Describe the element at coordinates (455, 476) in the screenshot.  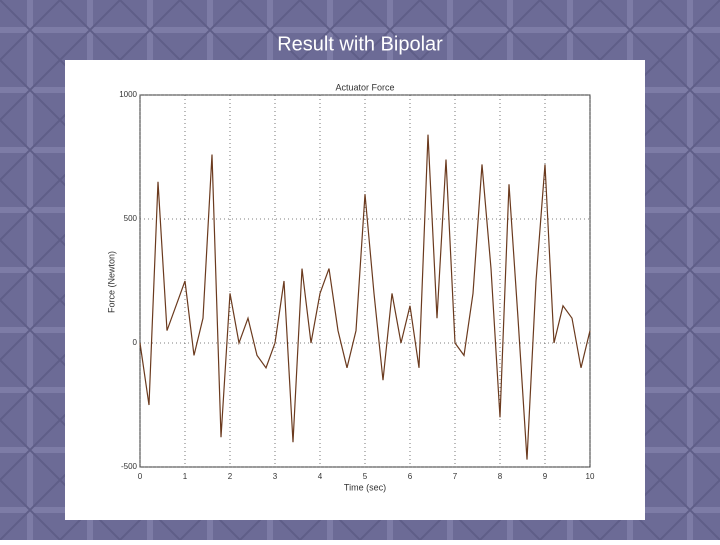
I see `x-tick-label: 7` at that location.